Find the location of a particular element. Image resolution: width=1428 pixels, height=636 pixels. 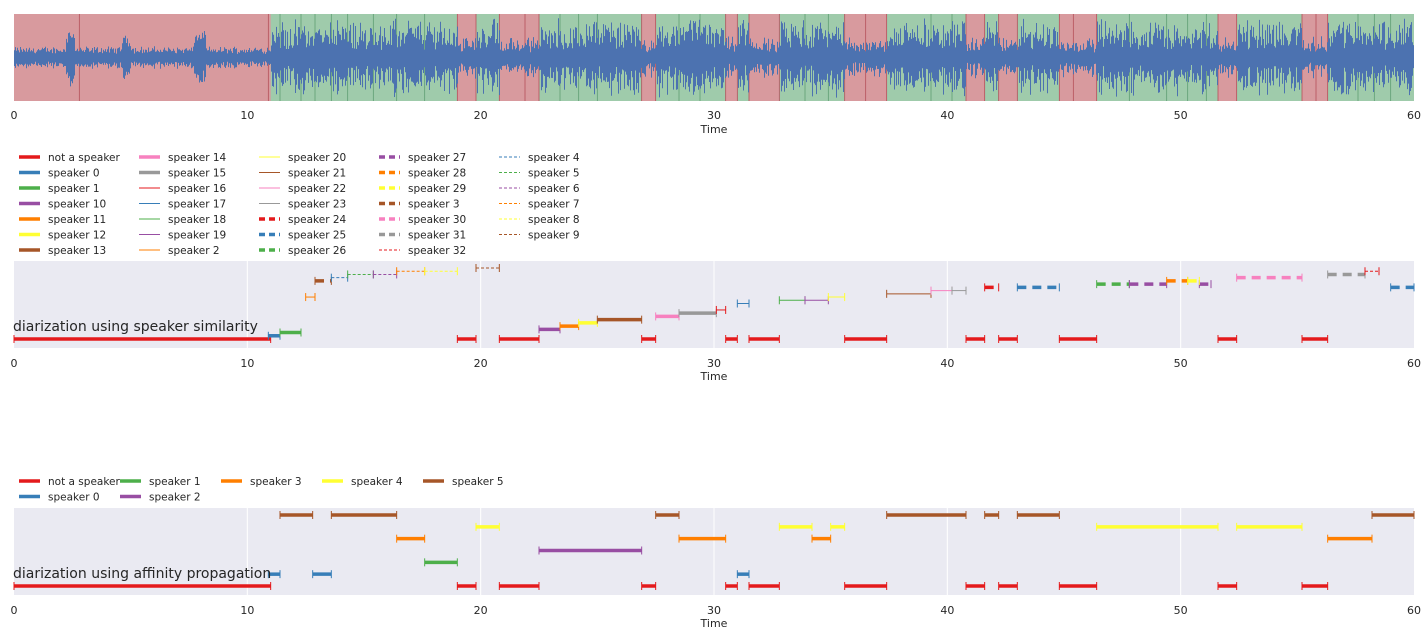

similarity-segments is located at coordinates (714, 303).